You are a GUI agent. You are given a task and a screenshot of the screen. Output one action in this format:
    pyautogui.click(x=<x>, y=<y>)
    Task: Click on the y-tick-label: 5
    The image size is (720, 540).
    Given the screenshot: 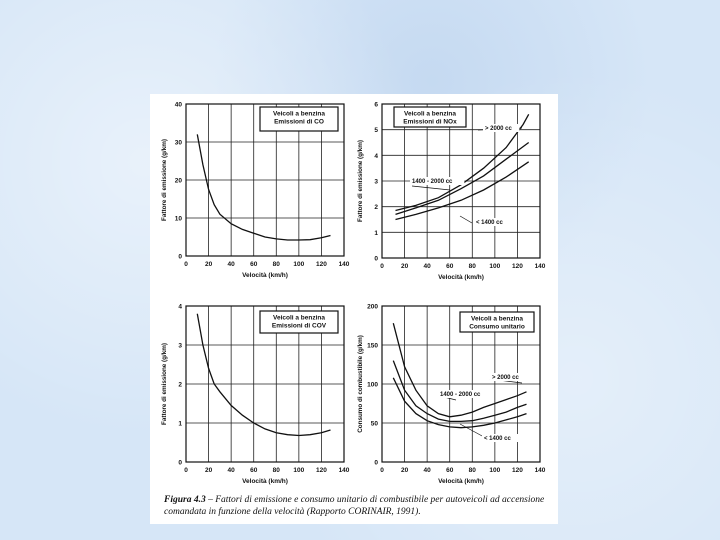 What is the action you would take?
    pyautogui.click(x=376, y=130)
    